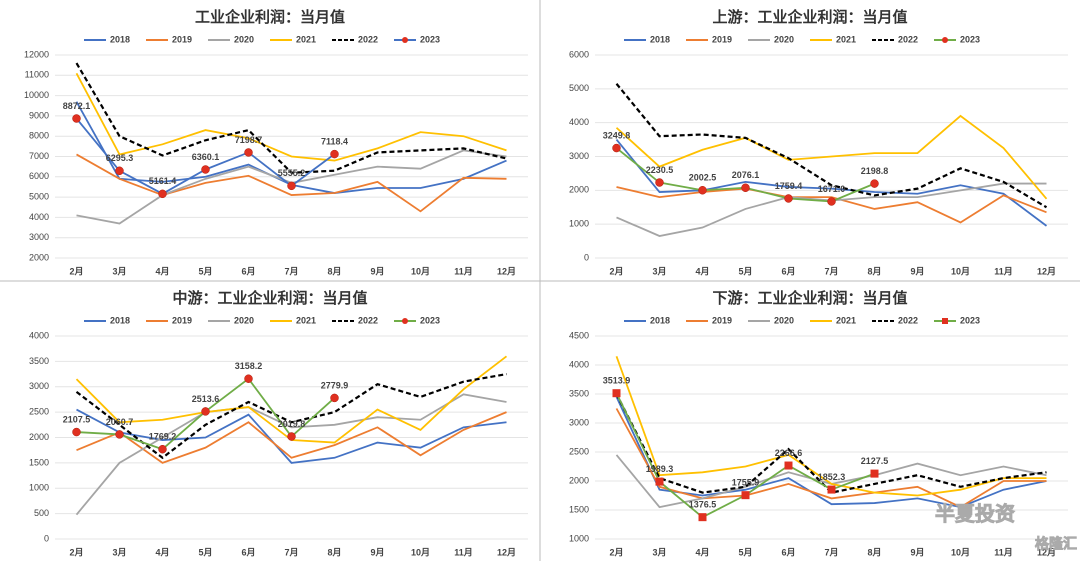 The image size is (1080, 561). Describe the element at coordinates (579, 335) in the screenshot. I see `y-tick-label: 4500` at that location.